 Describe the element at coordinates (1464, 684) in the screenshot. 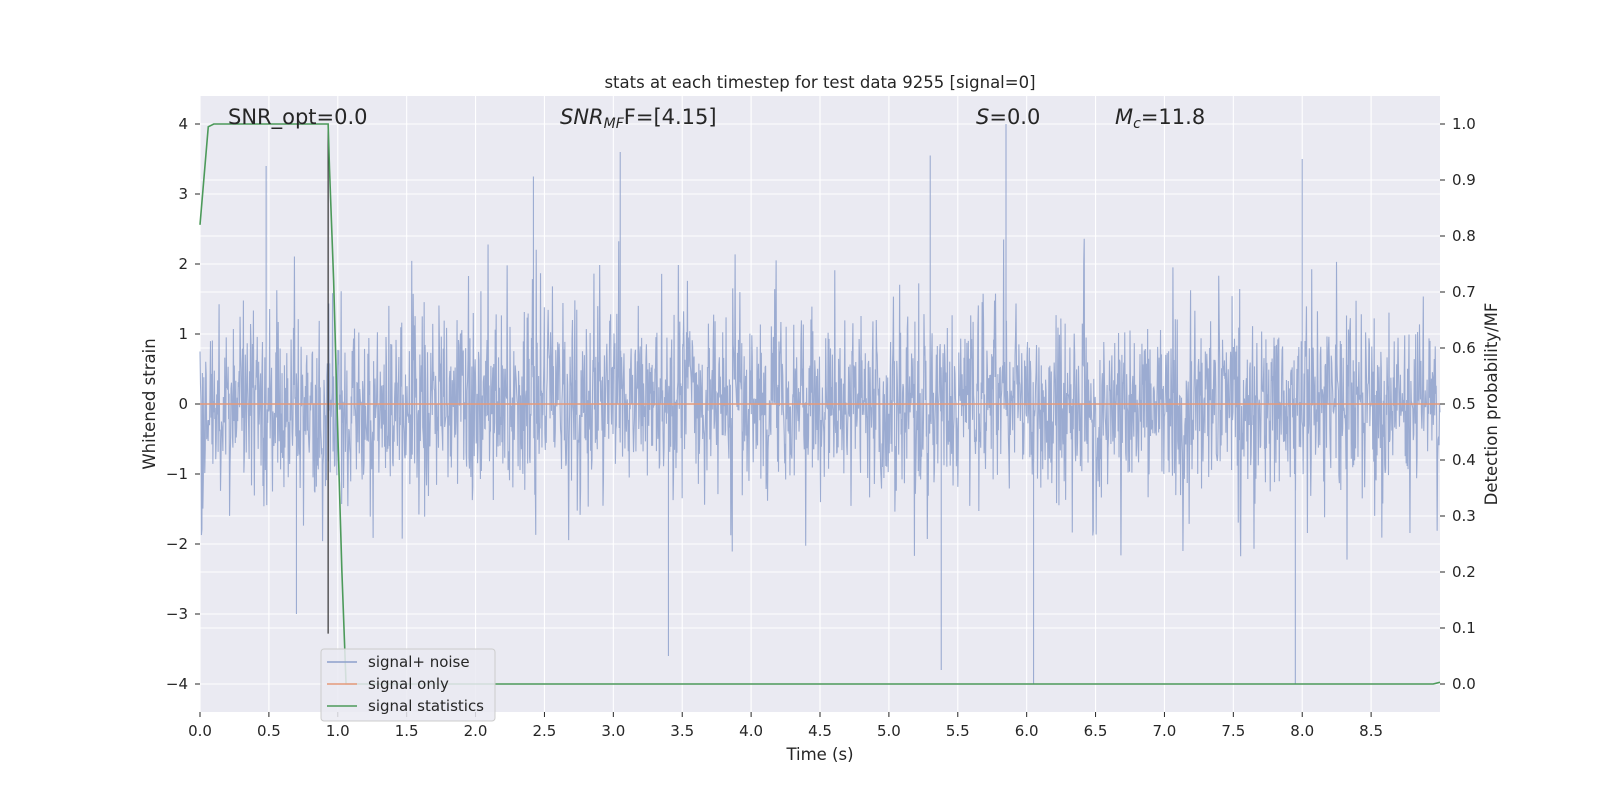

I see `y-right-tick-label: 0.0` at that location.